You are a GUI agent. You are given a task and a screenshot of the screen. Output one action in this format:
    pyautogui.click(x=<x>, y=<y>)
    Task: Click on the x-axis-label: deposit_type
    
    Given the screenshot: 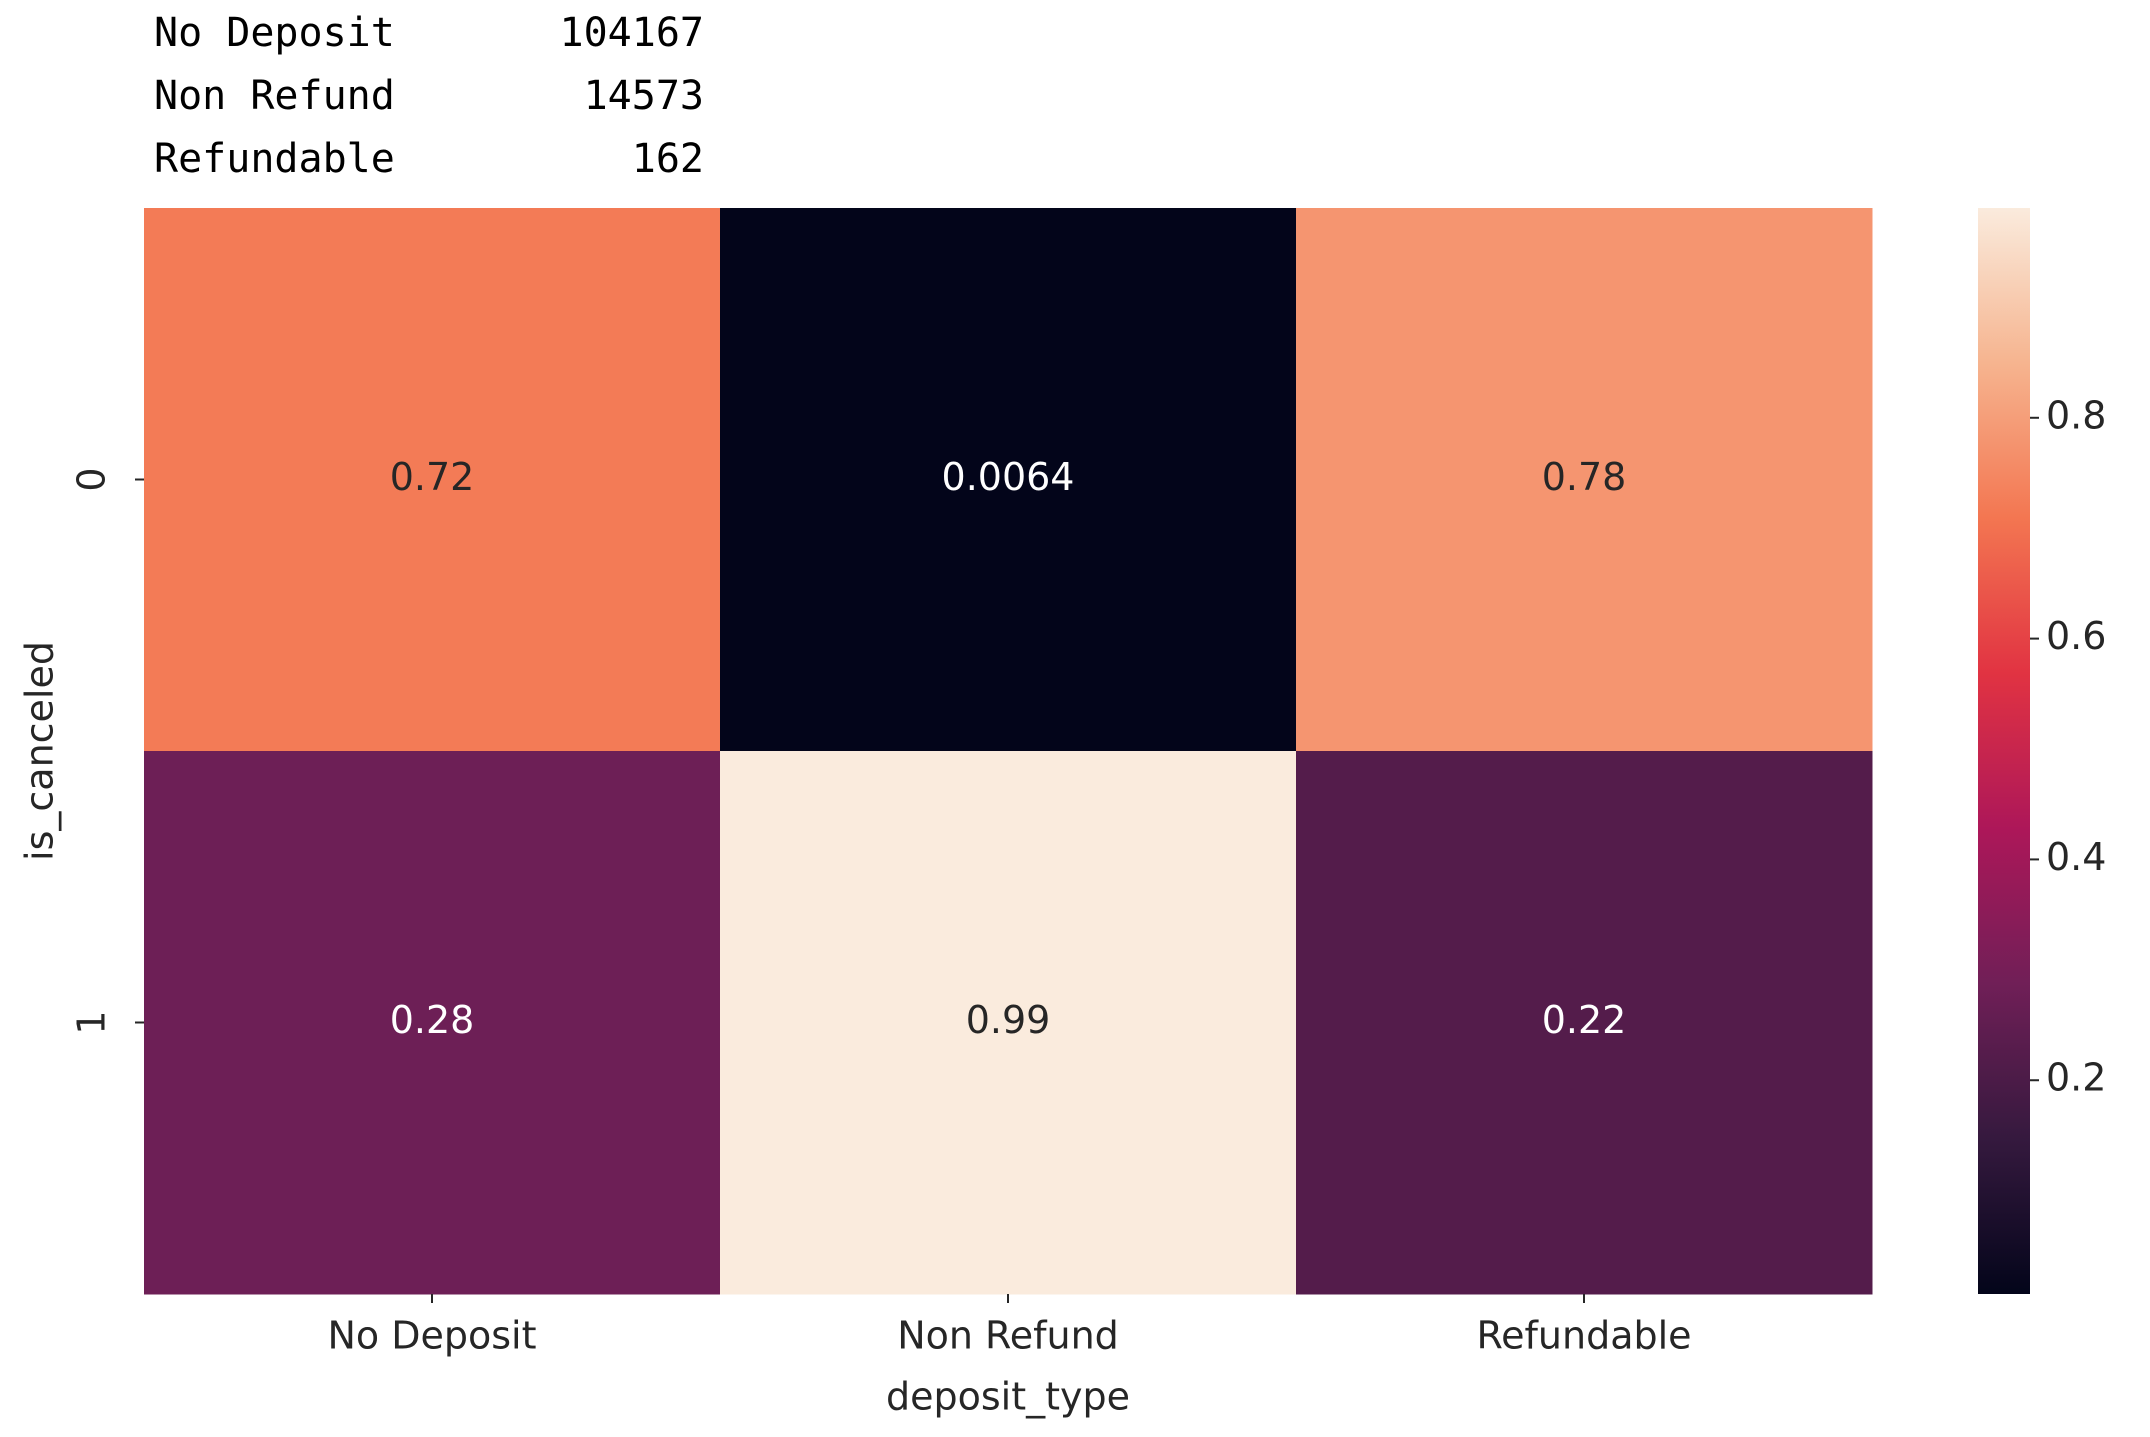 What is the action you would take?
    pyautogui.click(x=1008, y=1397)
    